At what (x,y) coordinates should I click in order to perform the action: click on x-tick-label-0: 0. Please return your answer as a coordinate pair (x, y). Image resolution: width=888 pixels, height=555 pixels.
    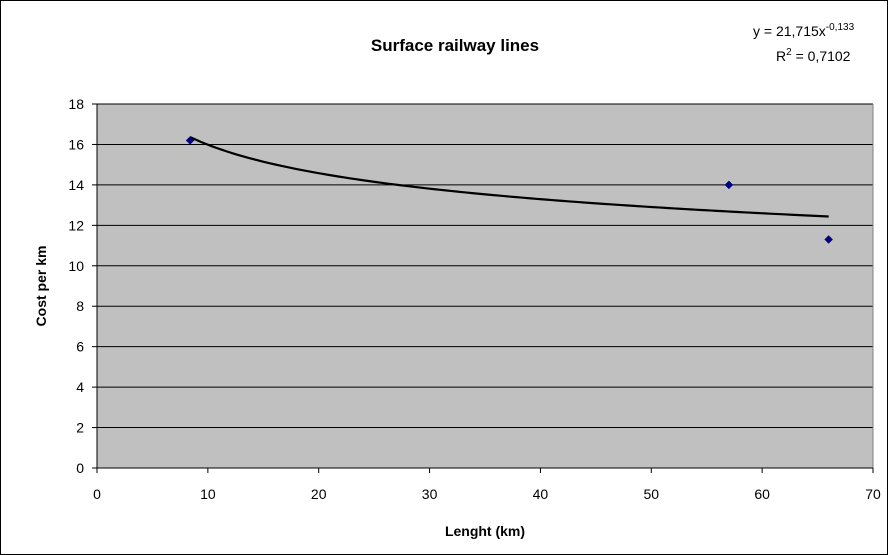
    Looking at the image, I should click on (97, 494).